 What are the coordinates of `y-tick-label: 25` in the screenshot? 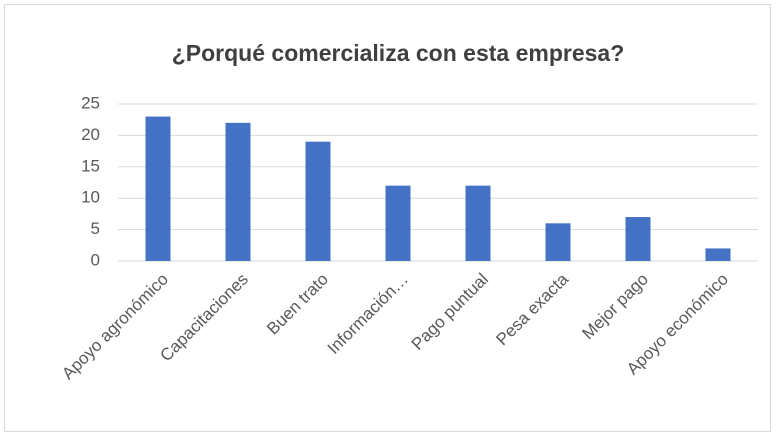 It's located at (90, 102).